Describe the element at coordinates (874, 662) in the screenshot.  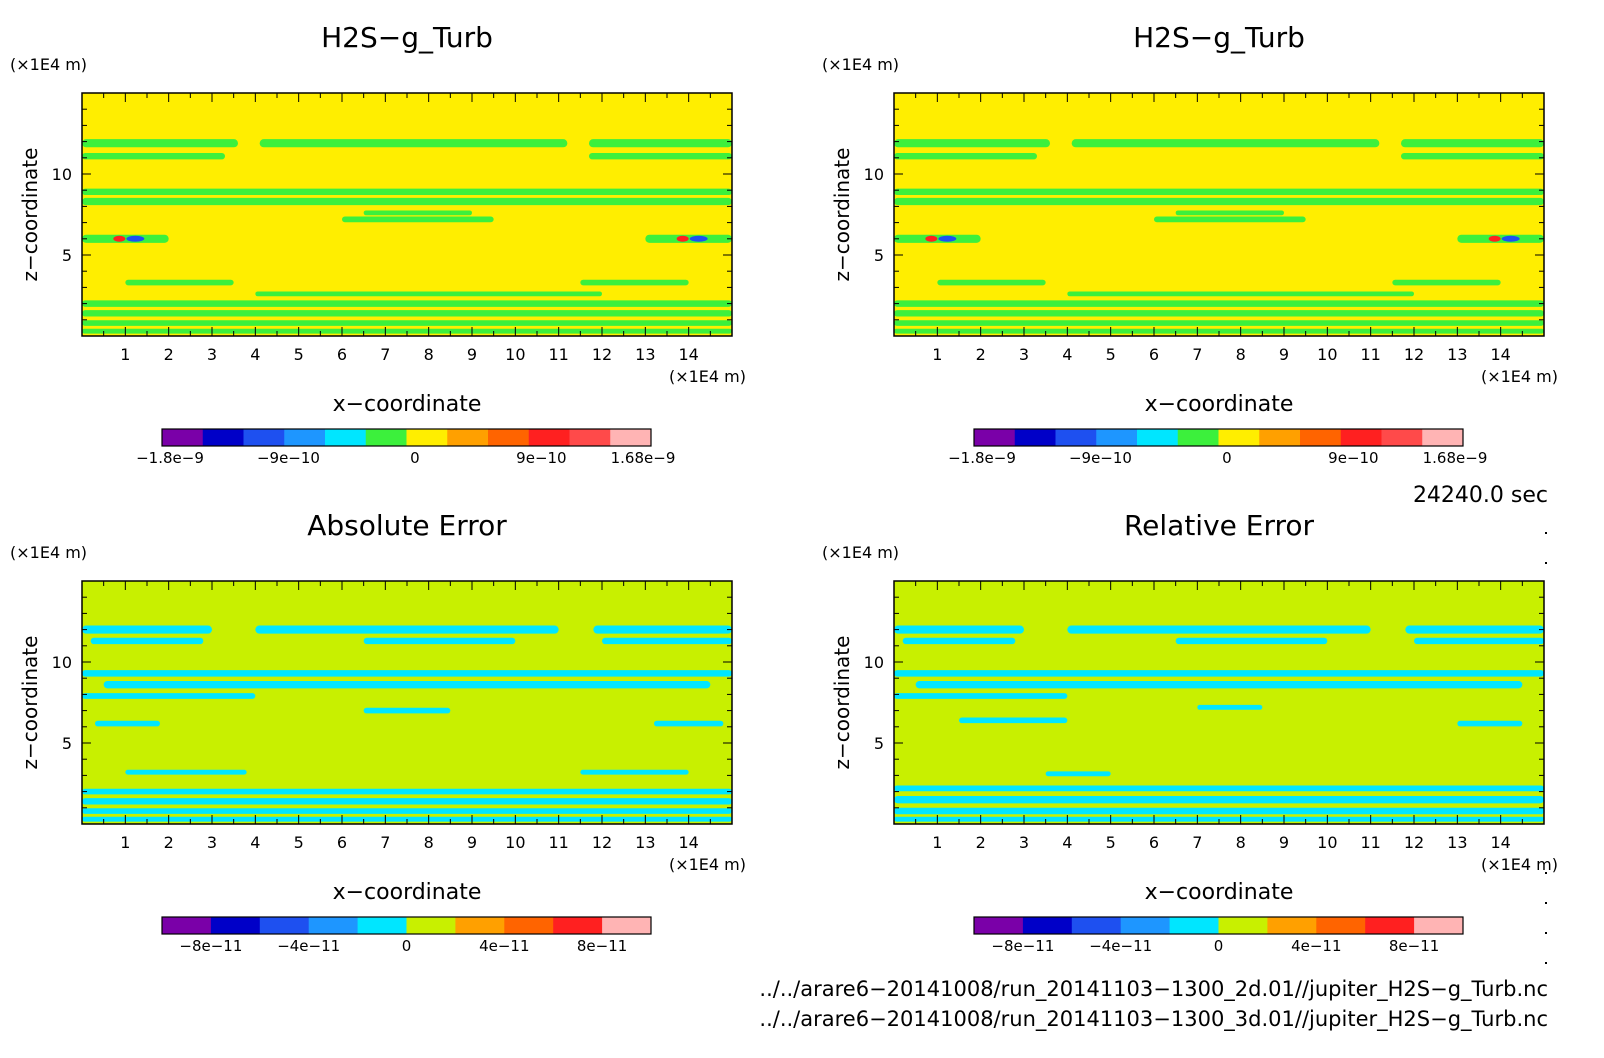
I see `y-tick-label: 10` at that location.